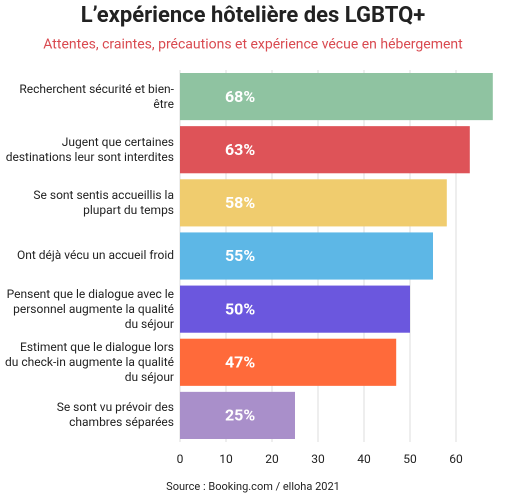 Image resolution: width=507 pixels, height=500 pixels. Describe the element at coordinates (456, 459) in the screenshot. I see `x-tick-label: 60` at that location.